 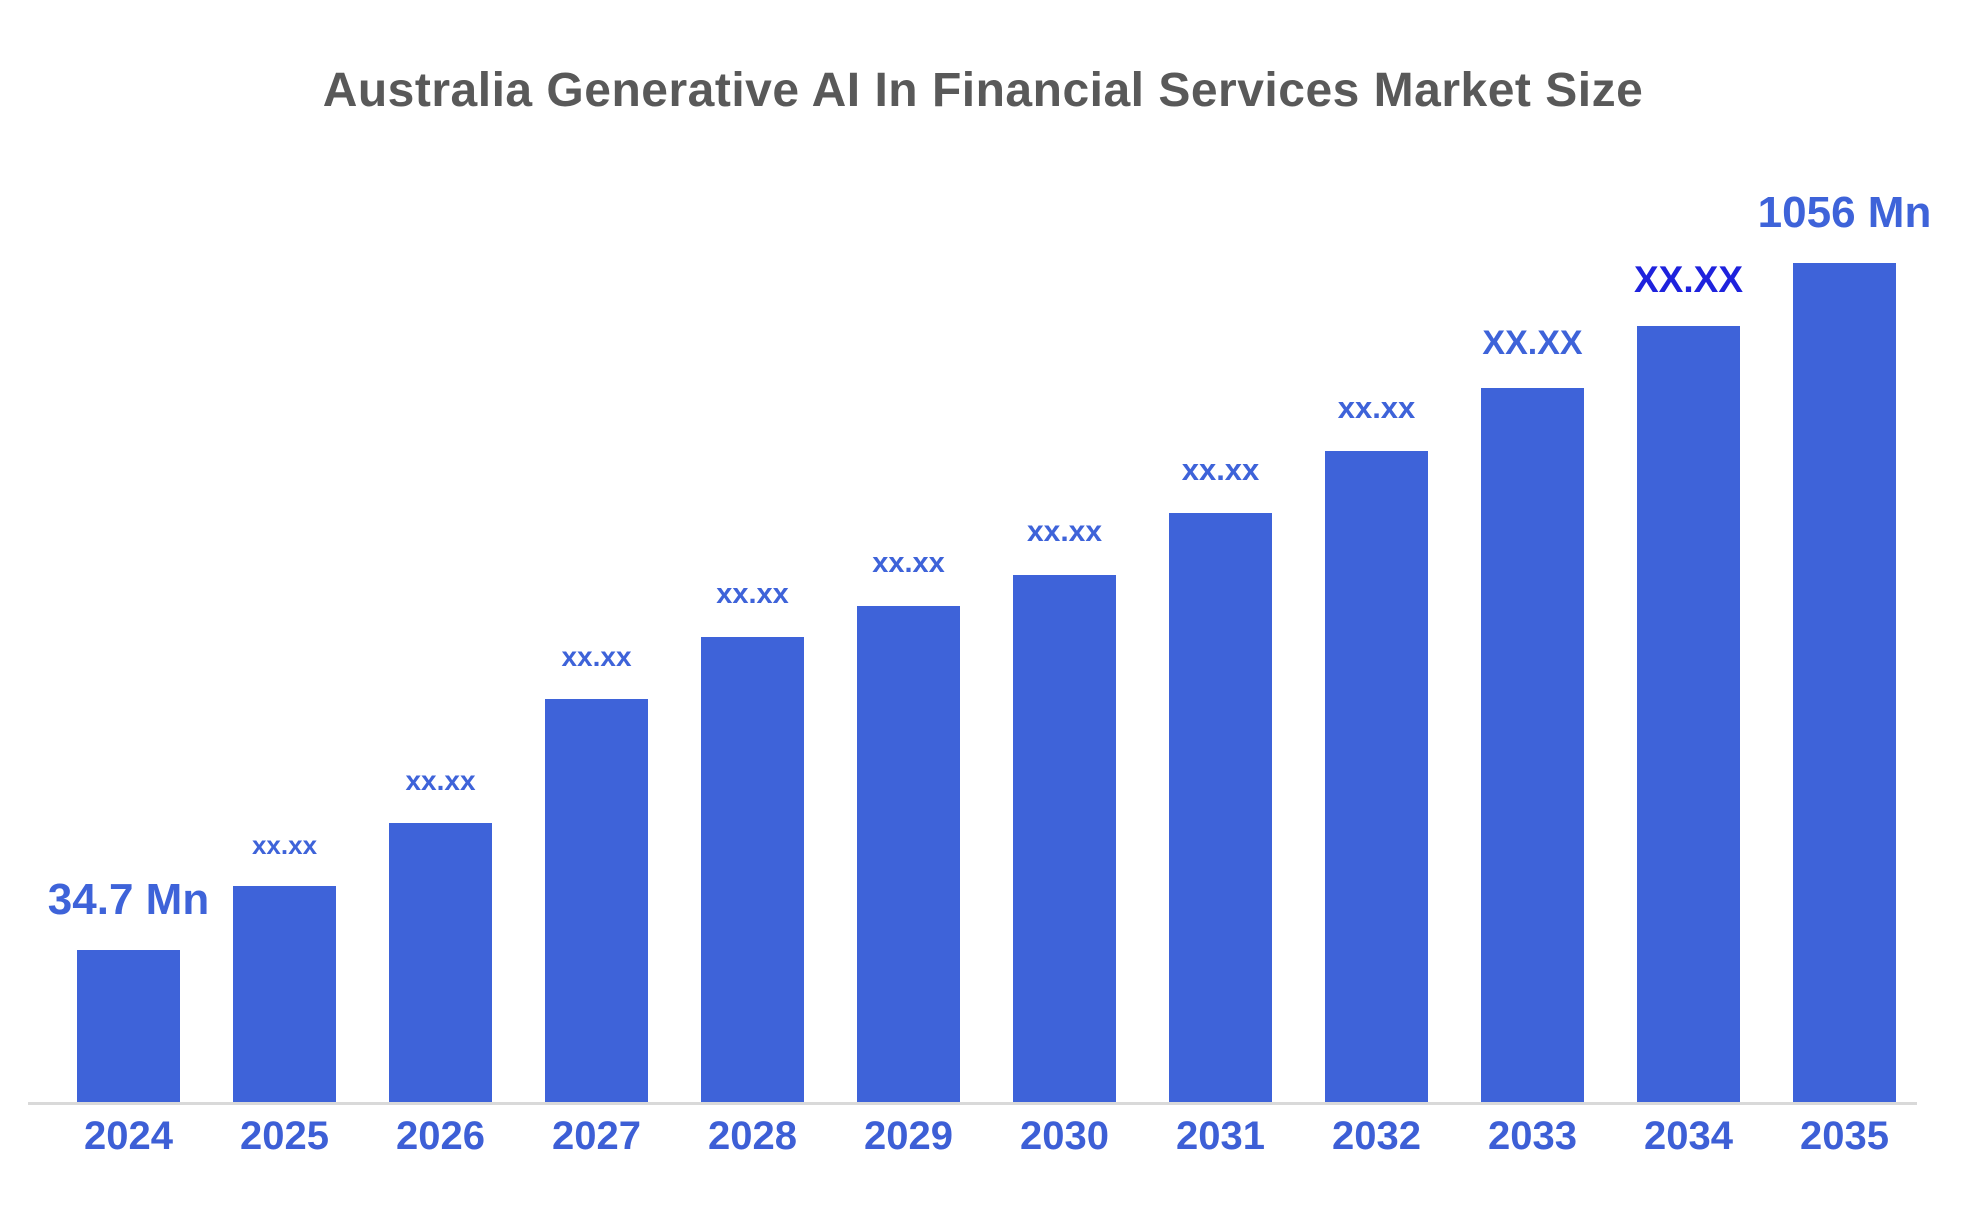 What do you see at coordinates (440, 1136) in the screenshot?
I see `x-axis-label-2026: 2026` at bounding box center [440, 1136].